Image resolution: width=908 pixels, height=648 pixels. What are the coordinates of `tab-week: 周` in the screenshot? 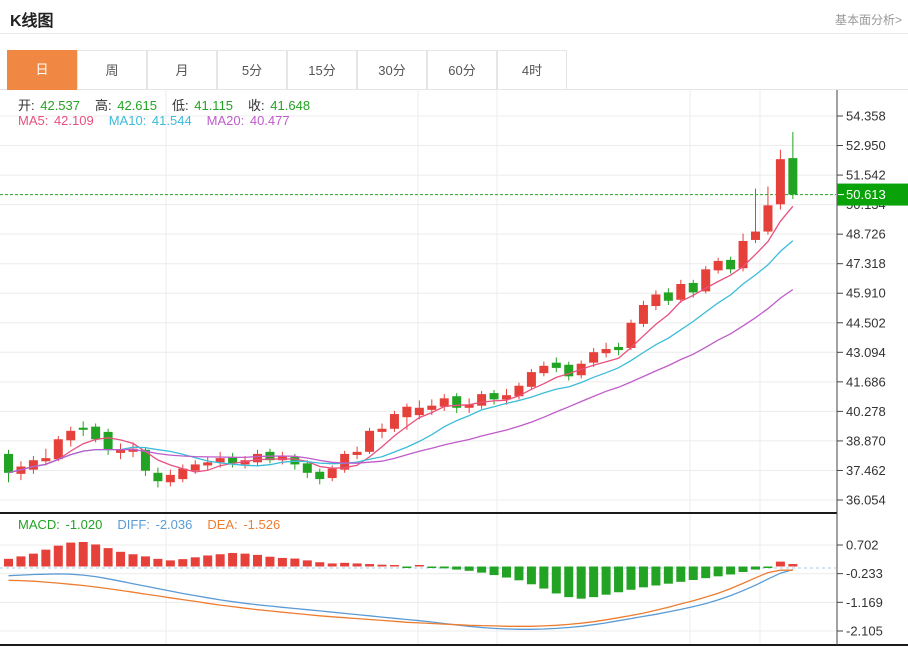 It's located at (112, 70).